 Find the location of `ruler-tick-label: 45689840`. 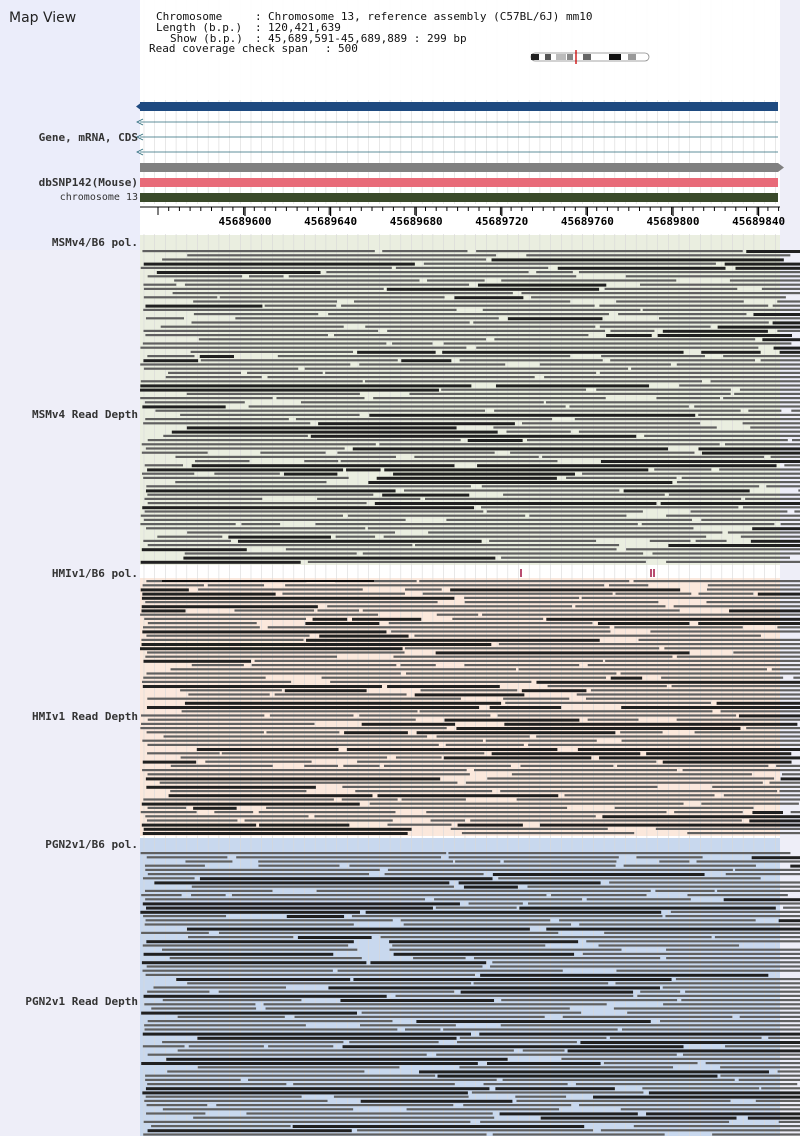

ruler-tick-label: 45689840 is located at coordinates (758, 221).